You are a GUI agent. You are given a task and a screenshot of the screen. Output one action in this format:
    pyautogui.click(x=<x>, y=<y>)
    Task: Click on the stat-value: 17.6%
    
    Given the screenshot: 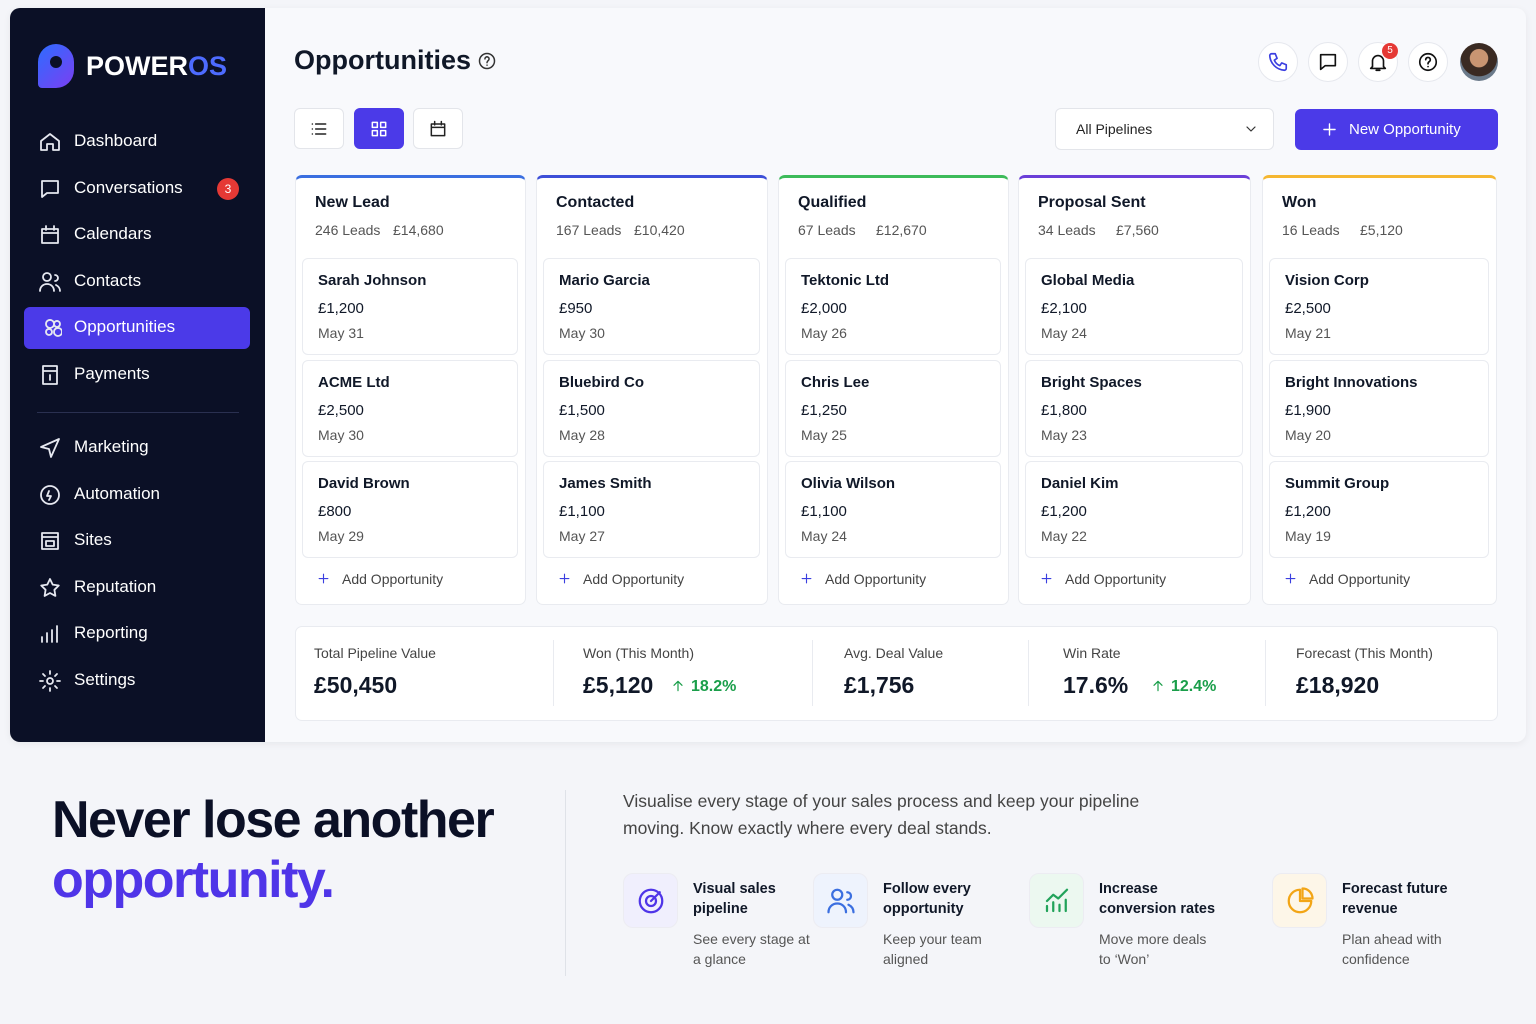 What is the action you would take?
    pyautogui.click(x=1096, y=685)
    